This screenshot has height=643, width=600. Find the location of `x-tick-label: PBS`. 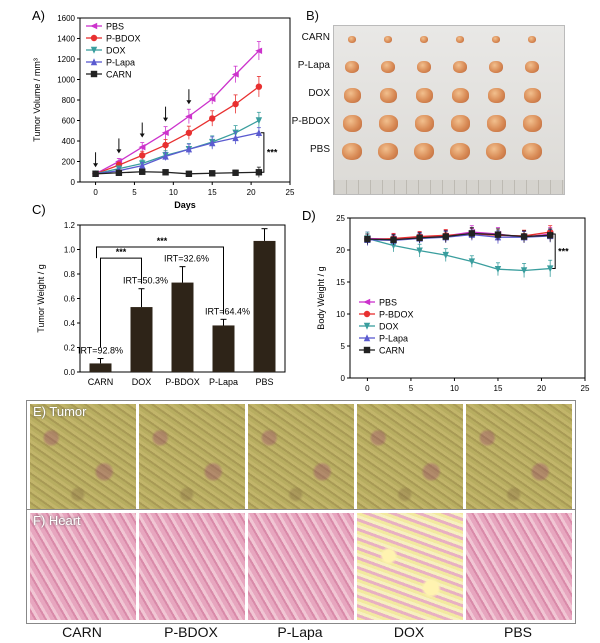

x-tick-label: PBS is located at coordinates (264, 382).